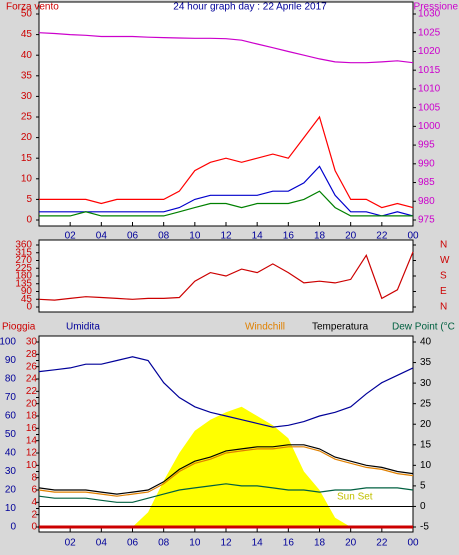  Describe the element at coordinates (426, 163) in the screenshot. I see `y2-tick-label: 990` at that location.